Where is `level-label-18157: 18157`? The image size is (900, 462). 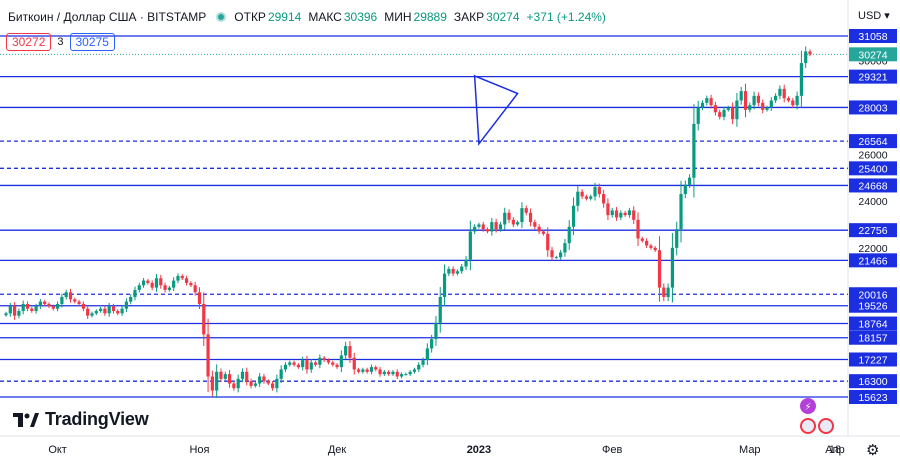
level-label-18157: 18157 is located at coordinates (872, 339).